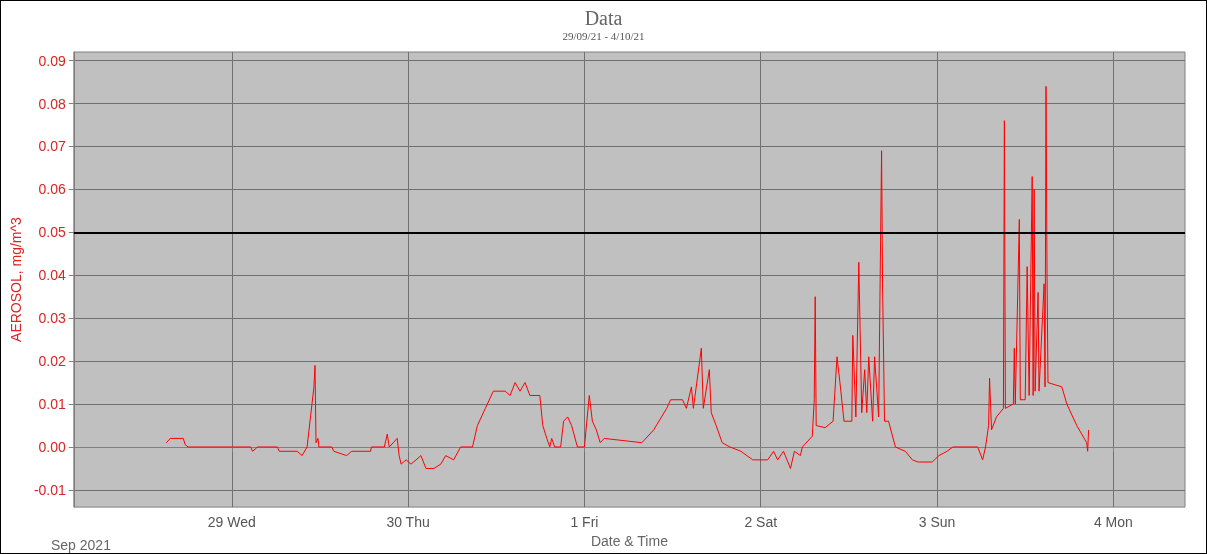  What do you see at coordinates (603, 35) in the screenshot?
I see `chart-subtitle: 29/09/21 - 4/10/21` at bounding box center [603, 35].